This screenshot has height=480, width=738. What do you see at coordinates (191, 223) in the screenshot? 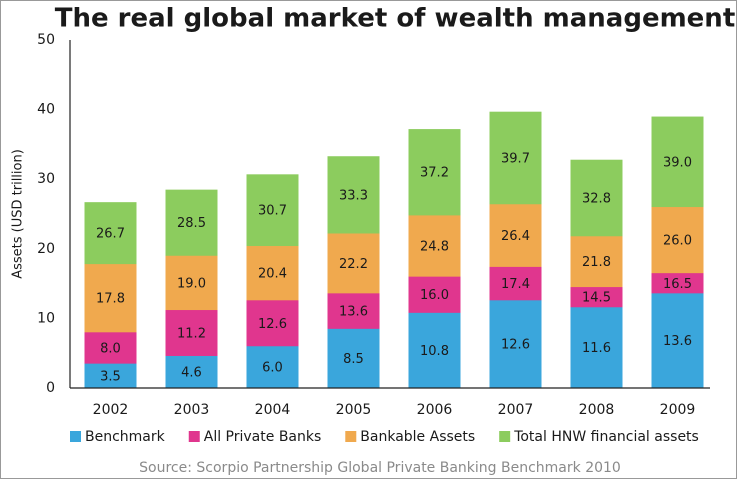
I see `value-label: 28.5` at bounding box center [191, 223].